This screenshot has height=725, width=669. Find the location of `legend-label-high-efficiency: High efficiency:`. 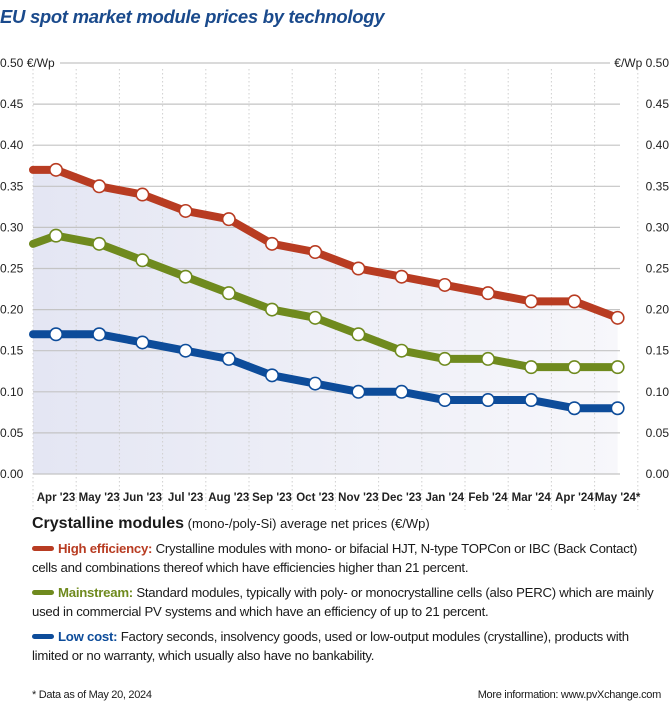

legend-label-high-efficiency: High efficiency: is located at coordinates (105, 548).